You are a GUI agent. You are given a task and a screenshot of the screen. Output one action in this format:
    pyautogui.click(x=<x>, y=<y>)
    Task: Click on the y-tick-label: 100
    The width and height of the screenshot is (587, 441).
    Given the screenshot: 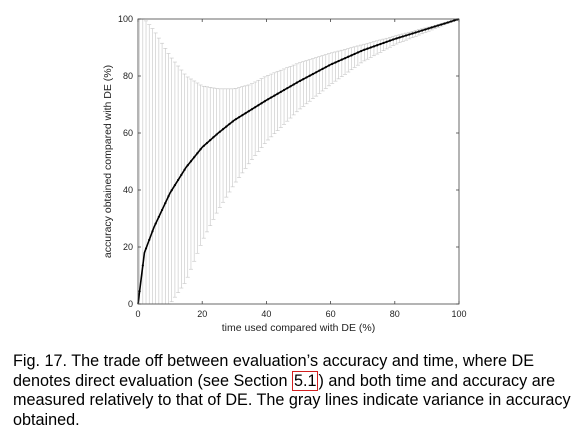 What is the action you would take?
    pyautogui.click(x=125, y=19)
    